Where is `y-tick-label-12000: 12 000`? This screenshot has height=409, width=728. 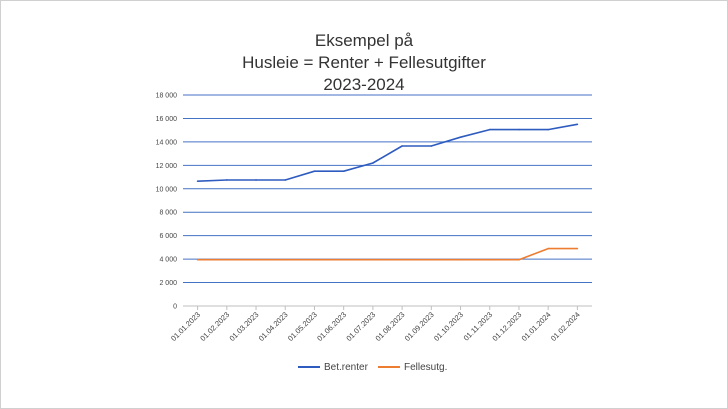 y-tick-label-12000: 12 000 is located at coordinates (167, 166).